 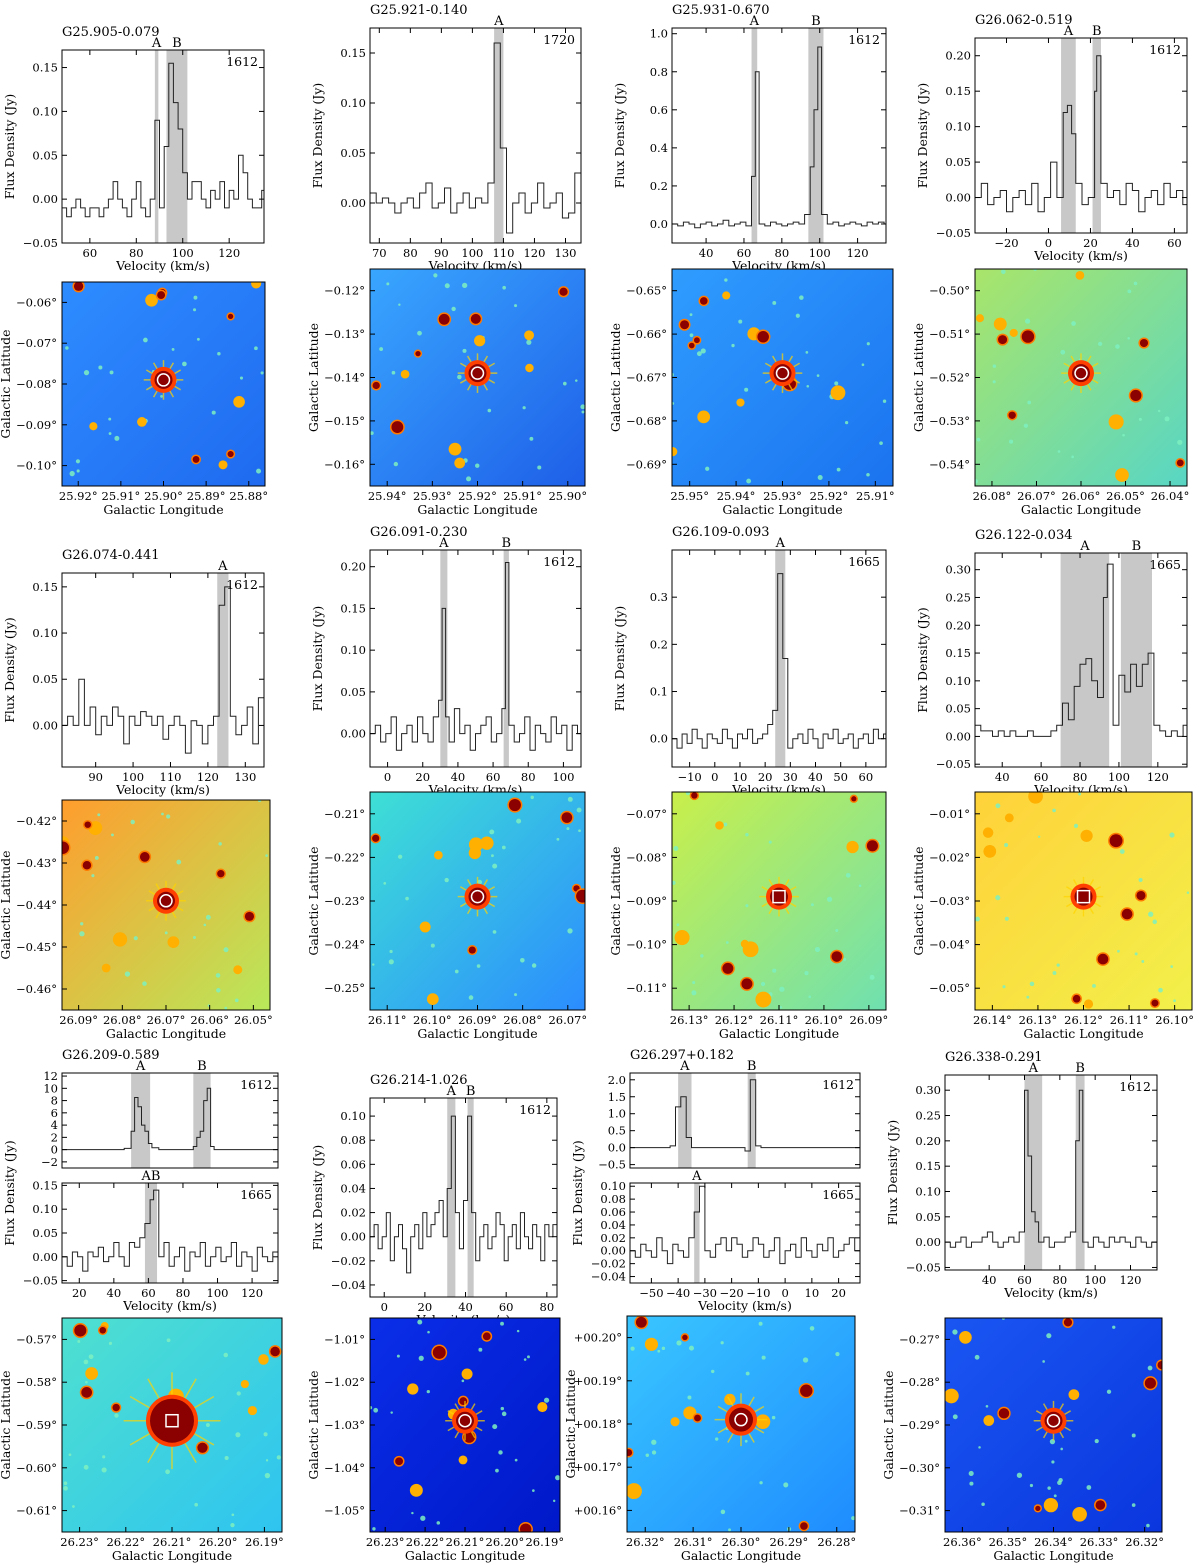 I want to click on x-tick-label: 26.12°, so click(x=734, y=1020).